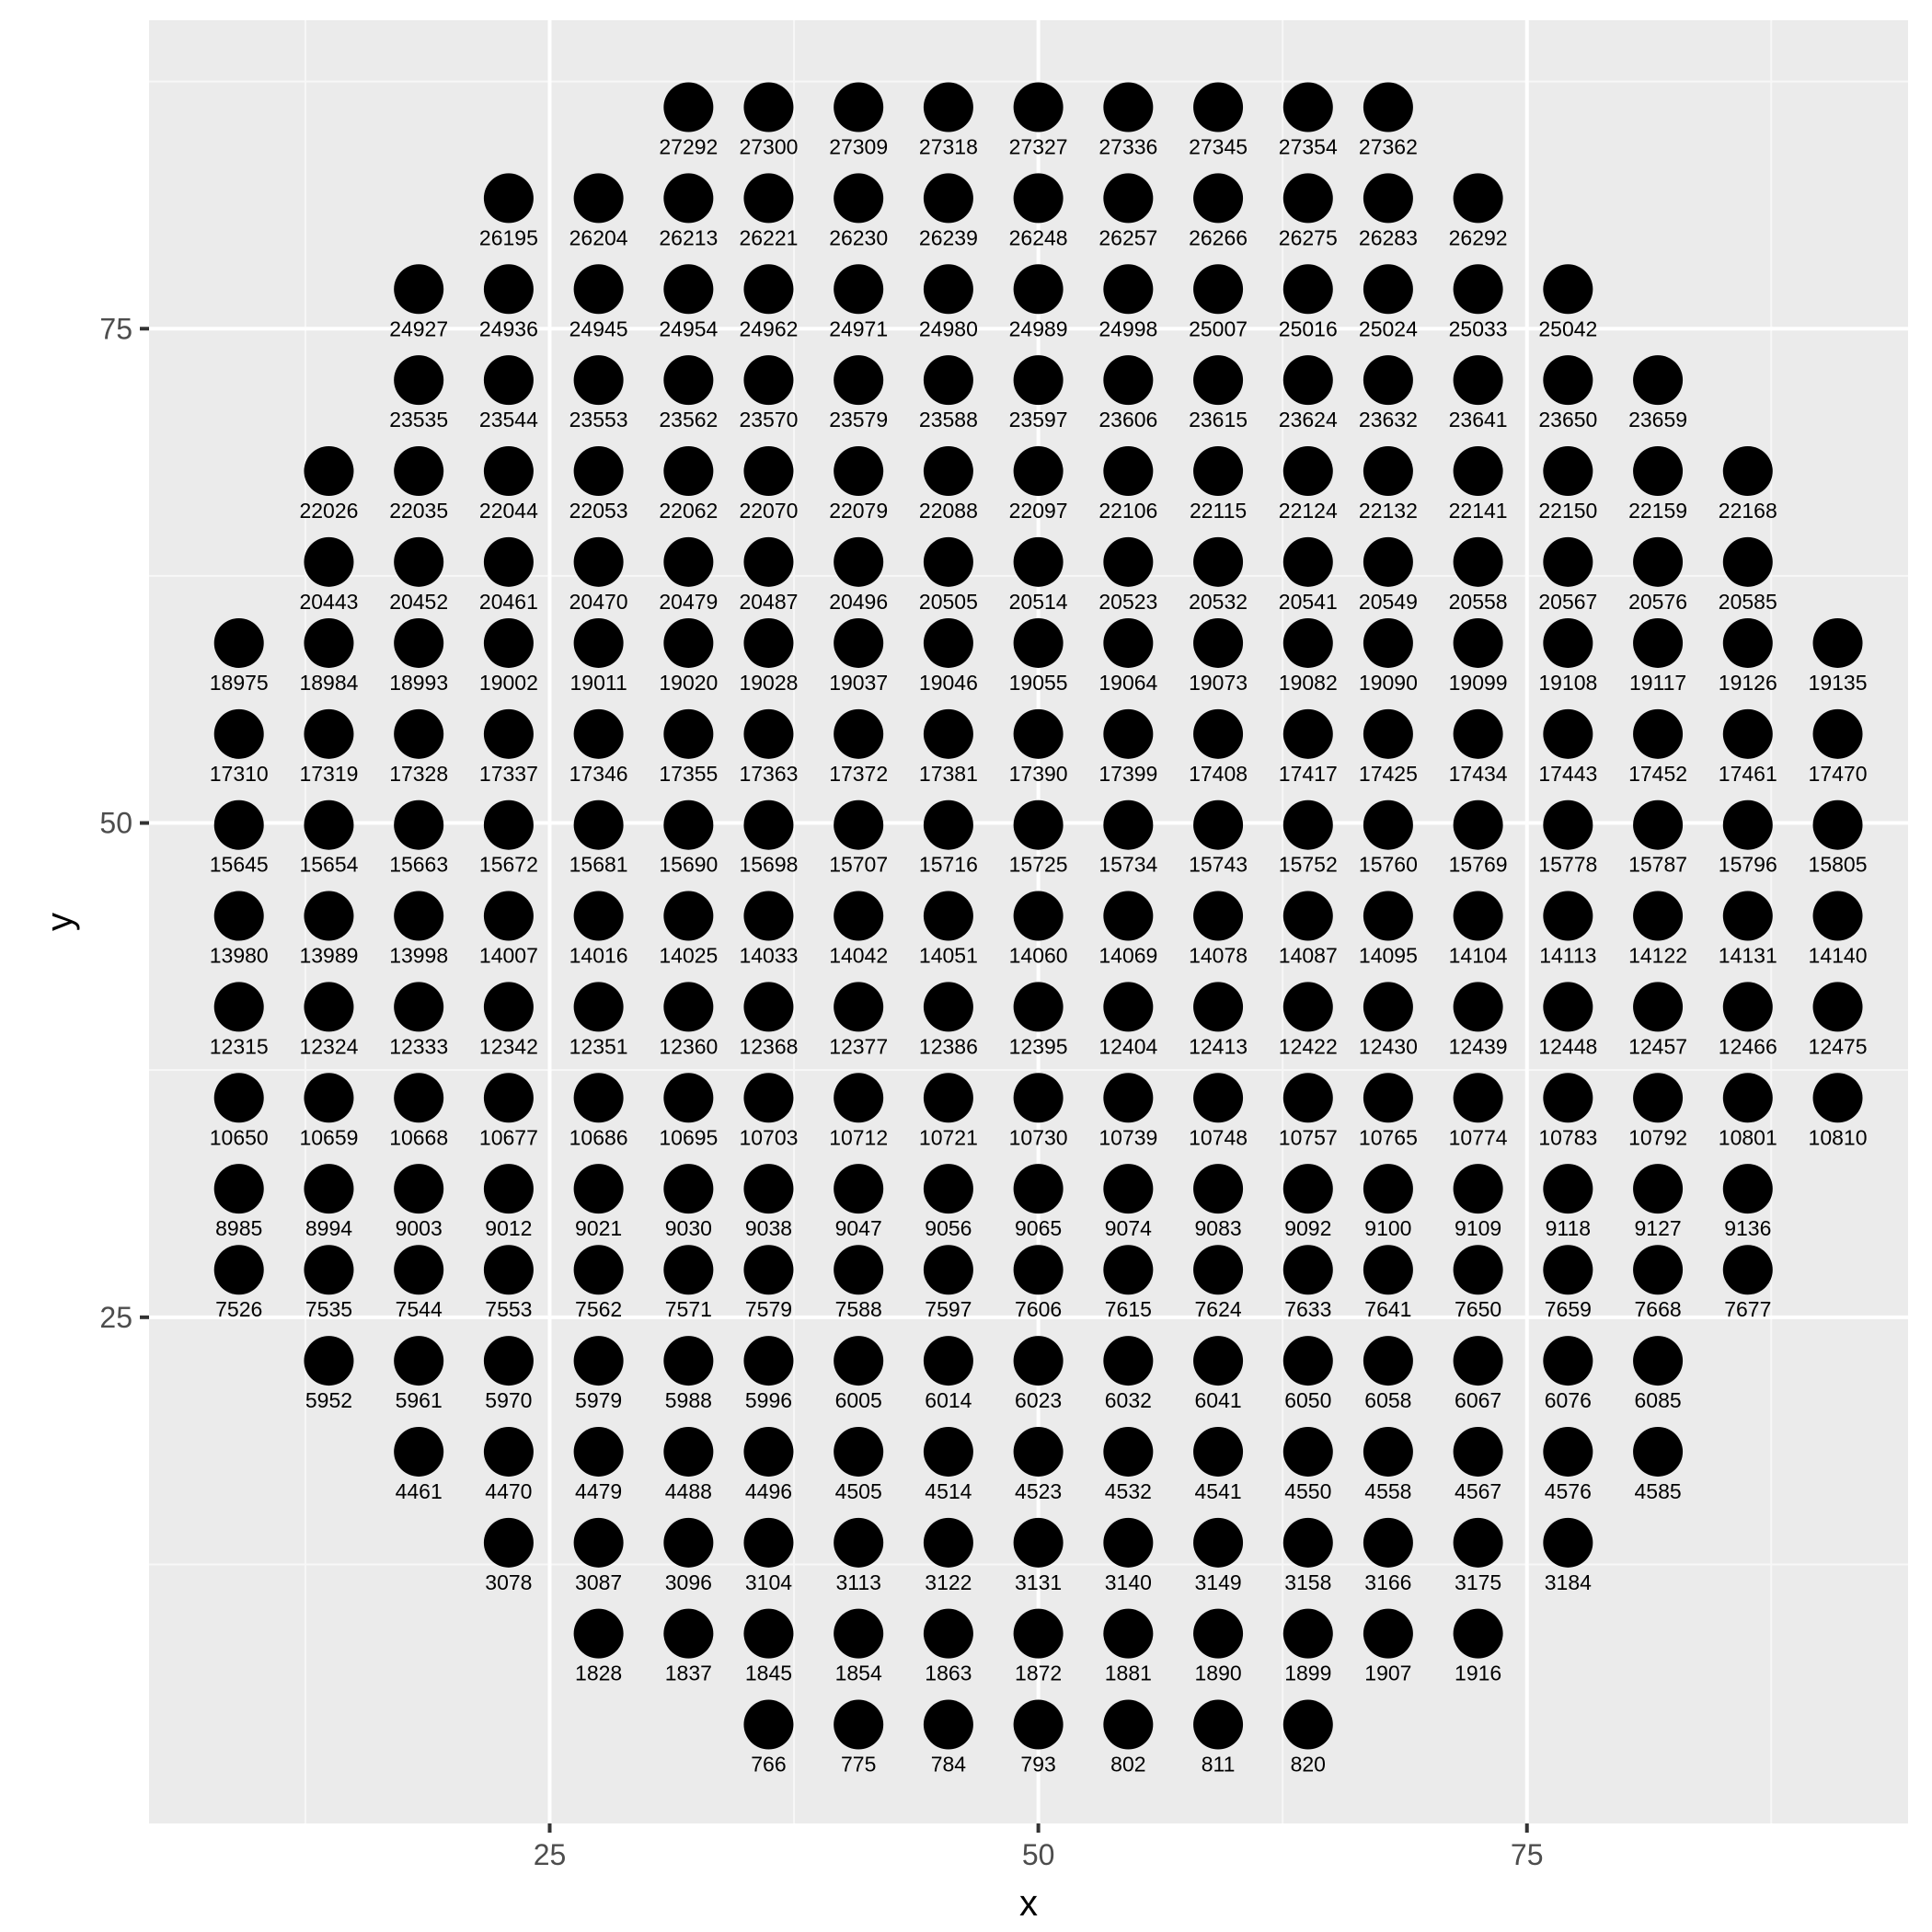 The image size is (1932, 1932). What do you see at coordinates (418, 419) in the screenshot?
I see `point-label: 23535` at bounding box center [418, 419].